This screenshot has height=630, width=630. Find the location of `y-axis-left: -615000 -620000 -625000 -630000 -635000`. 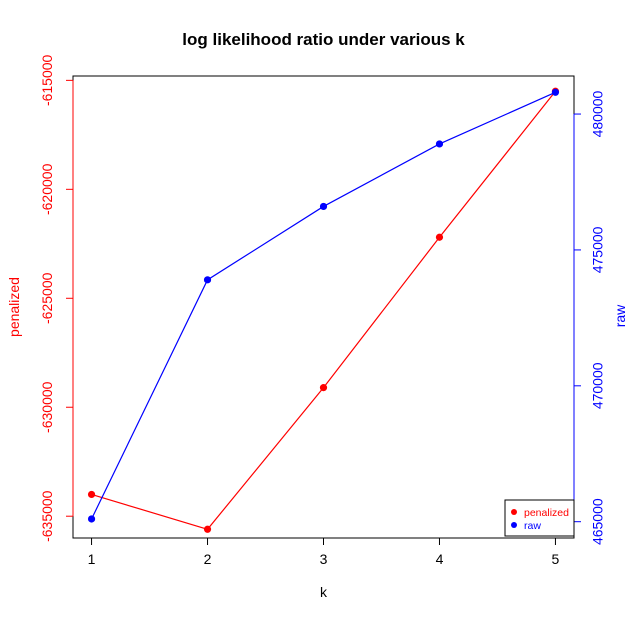

y-axis-left: -615000 -620000 -625000 -630000 -635000 is located at coordinates (56, 298).